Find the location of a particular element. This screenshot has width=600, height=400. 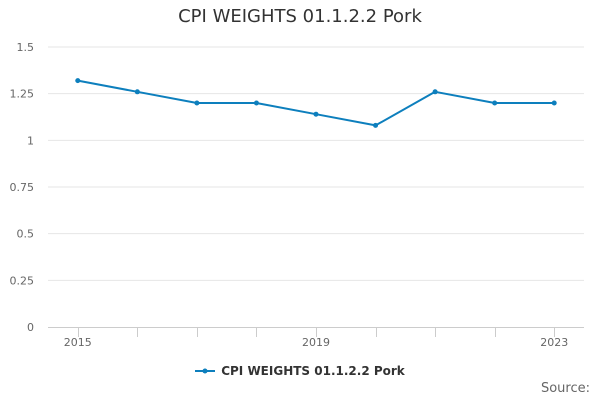

legend-marker-icon is located at coordinates (205, 371).